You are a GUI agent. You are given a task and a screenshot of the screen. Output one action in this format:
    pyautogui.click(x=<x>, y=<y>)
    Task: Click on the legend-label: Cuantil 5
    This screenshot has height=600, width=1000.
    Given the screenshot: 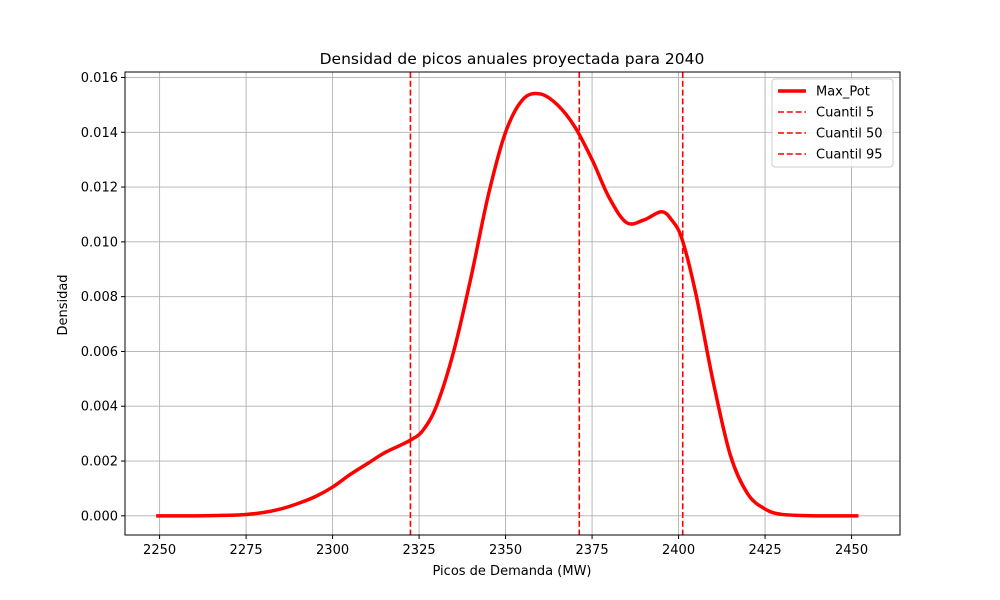 What is the action you would take?
    pyautogui.click(x=845, y=113)
    